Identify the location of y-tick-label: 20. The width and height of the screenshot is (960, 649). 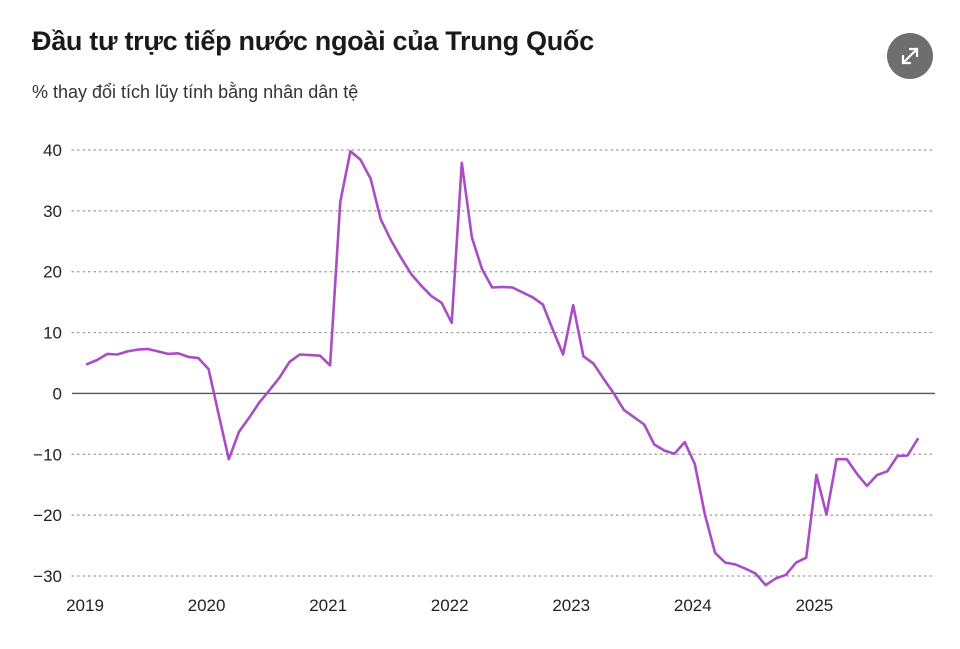
(52, 272).